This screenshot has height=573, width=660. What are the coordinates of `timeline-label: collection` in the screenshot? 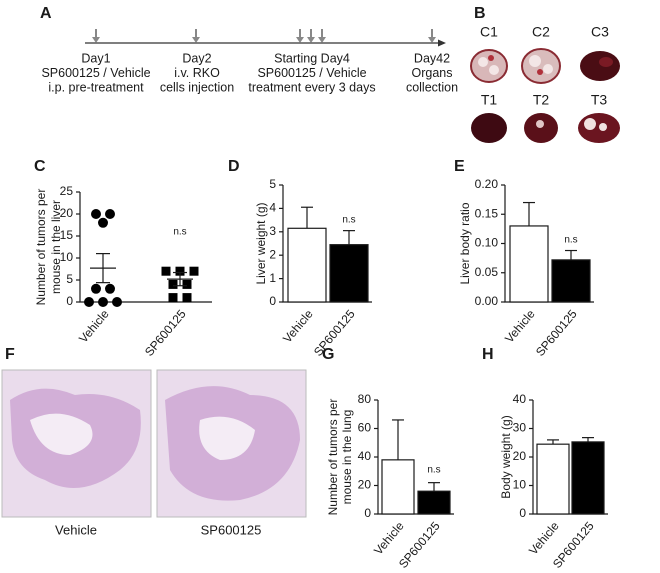 It's located at (432, 87).